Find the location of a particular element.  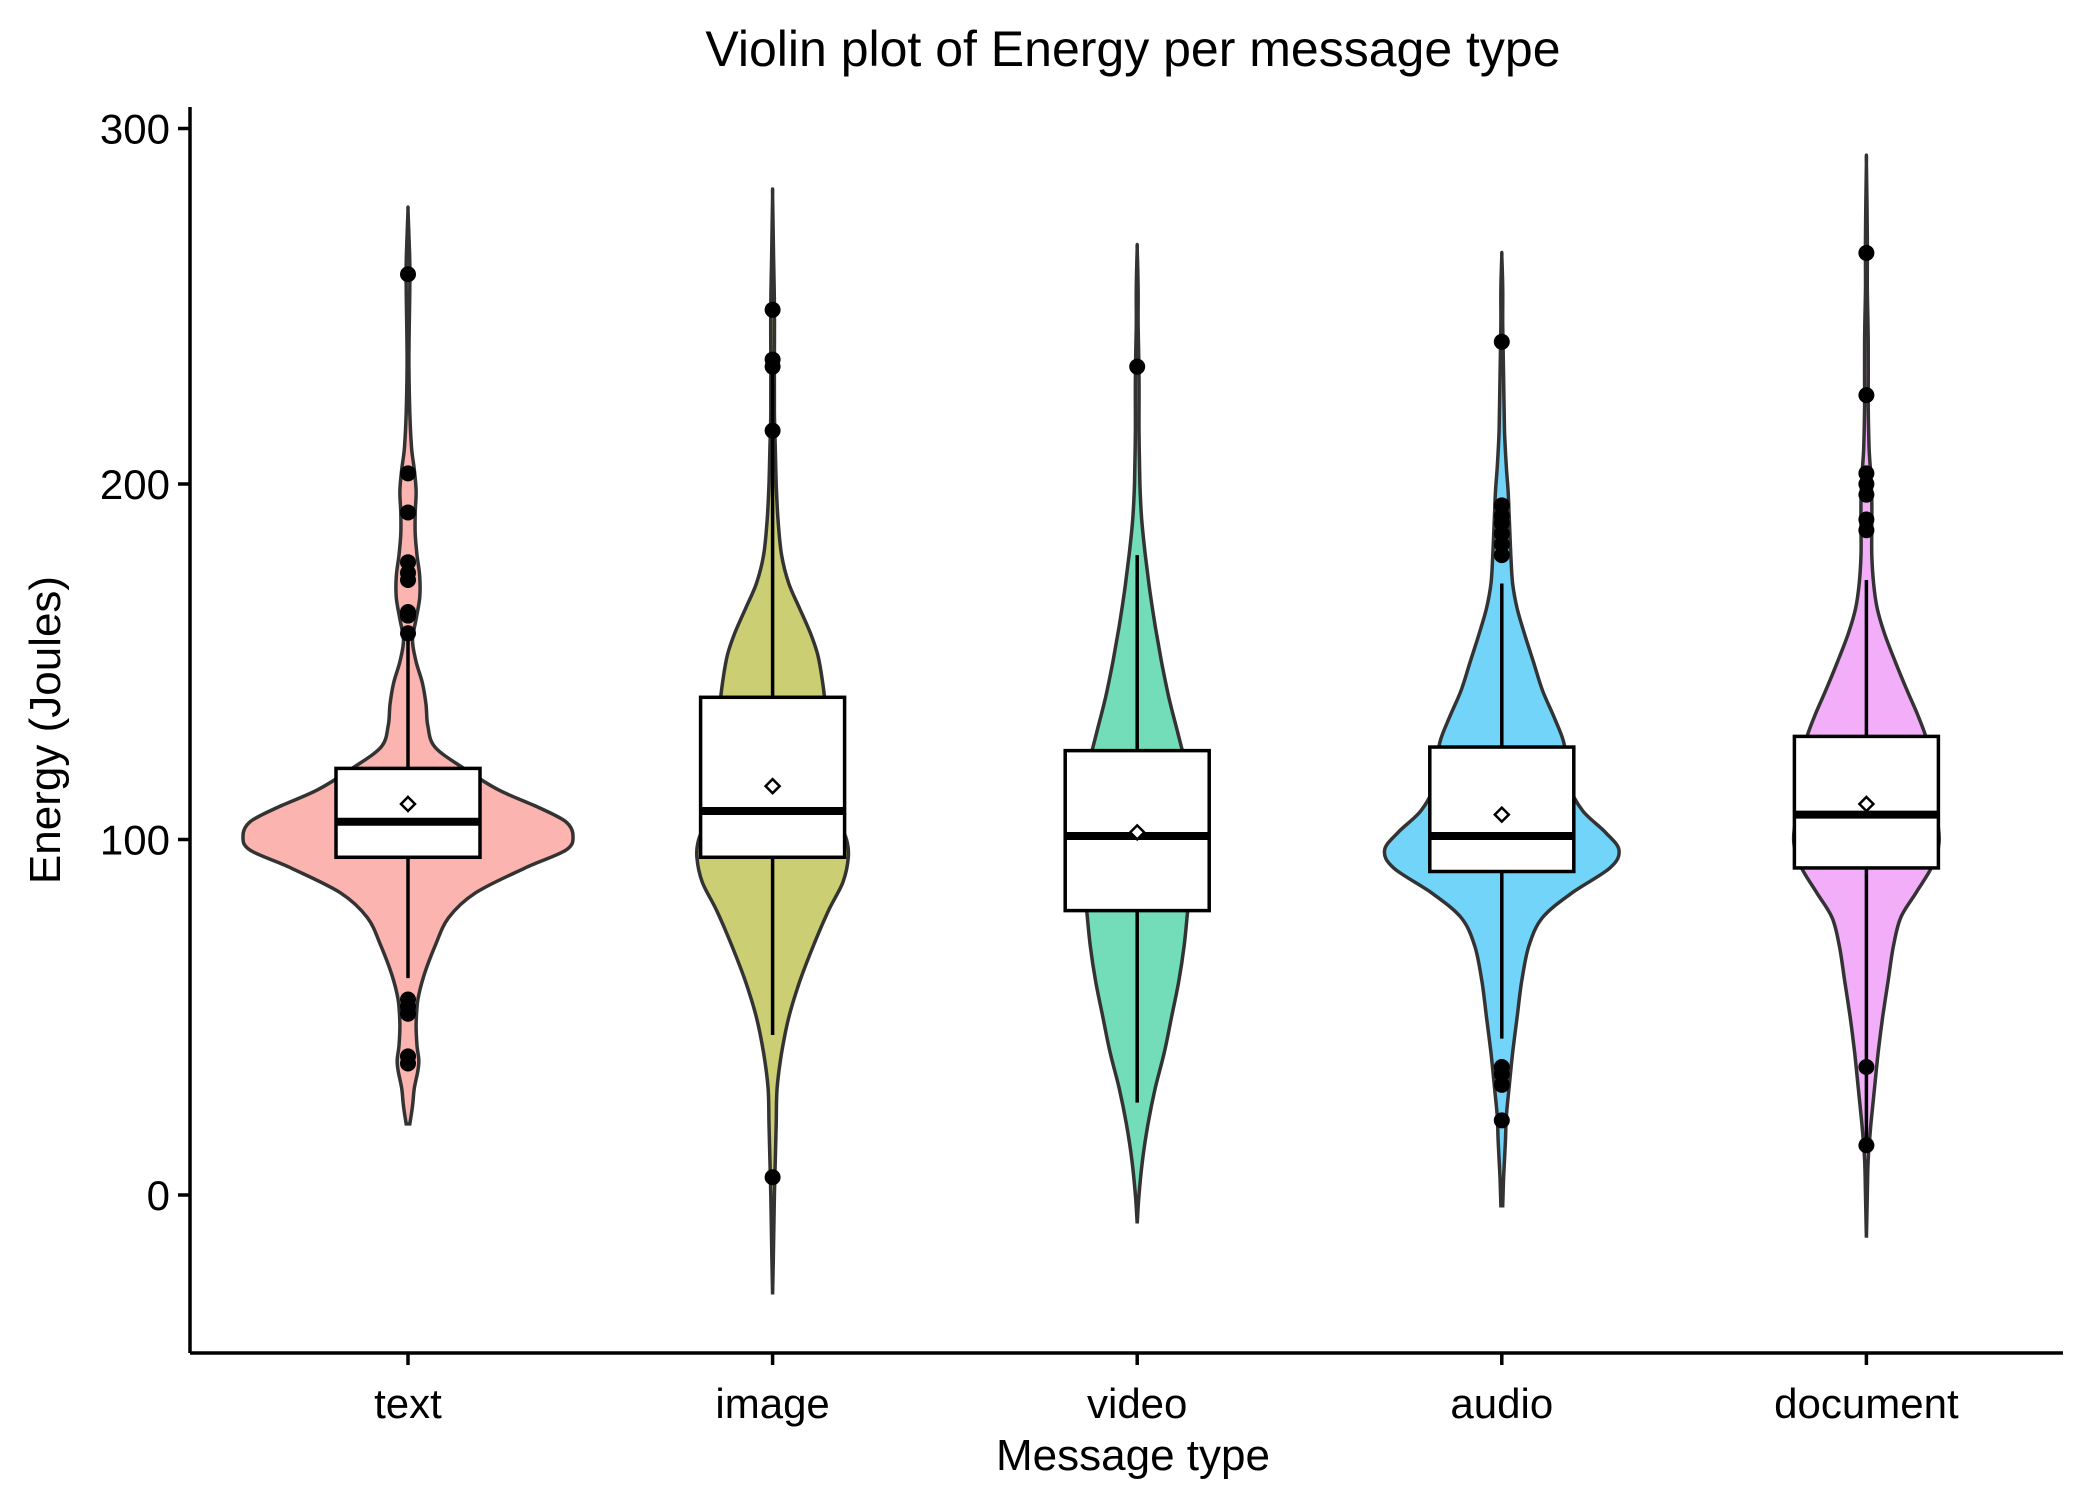

mean-marker-video is located at coordinates (1137, 832).